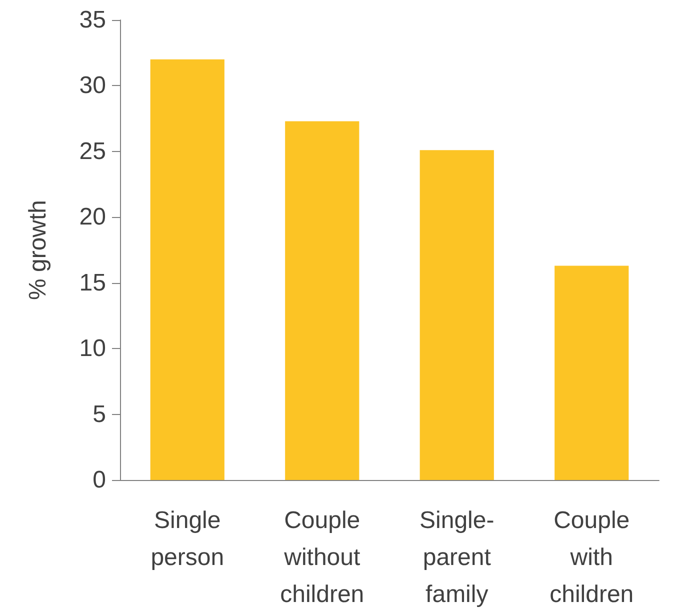 The image size is (689, 613). What do you see at coordinates (322, 557) in the screenshot?
I see `x-tick-label: Couple without children` at bounding box center [322, 557].